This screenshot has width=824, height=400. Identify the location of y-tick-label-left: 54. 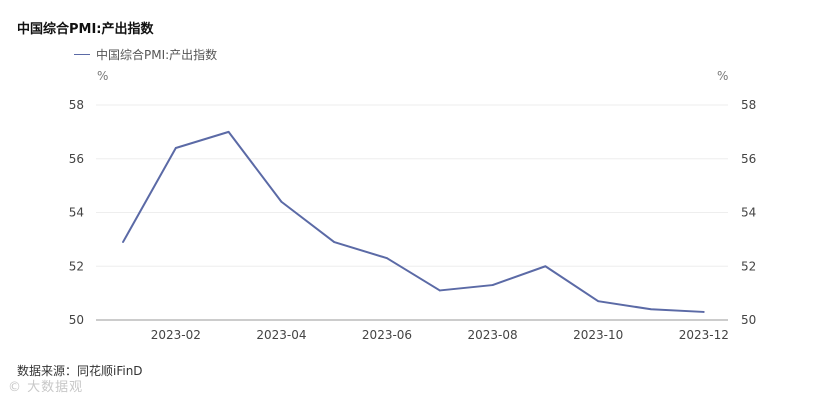
(76, 213).